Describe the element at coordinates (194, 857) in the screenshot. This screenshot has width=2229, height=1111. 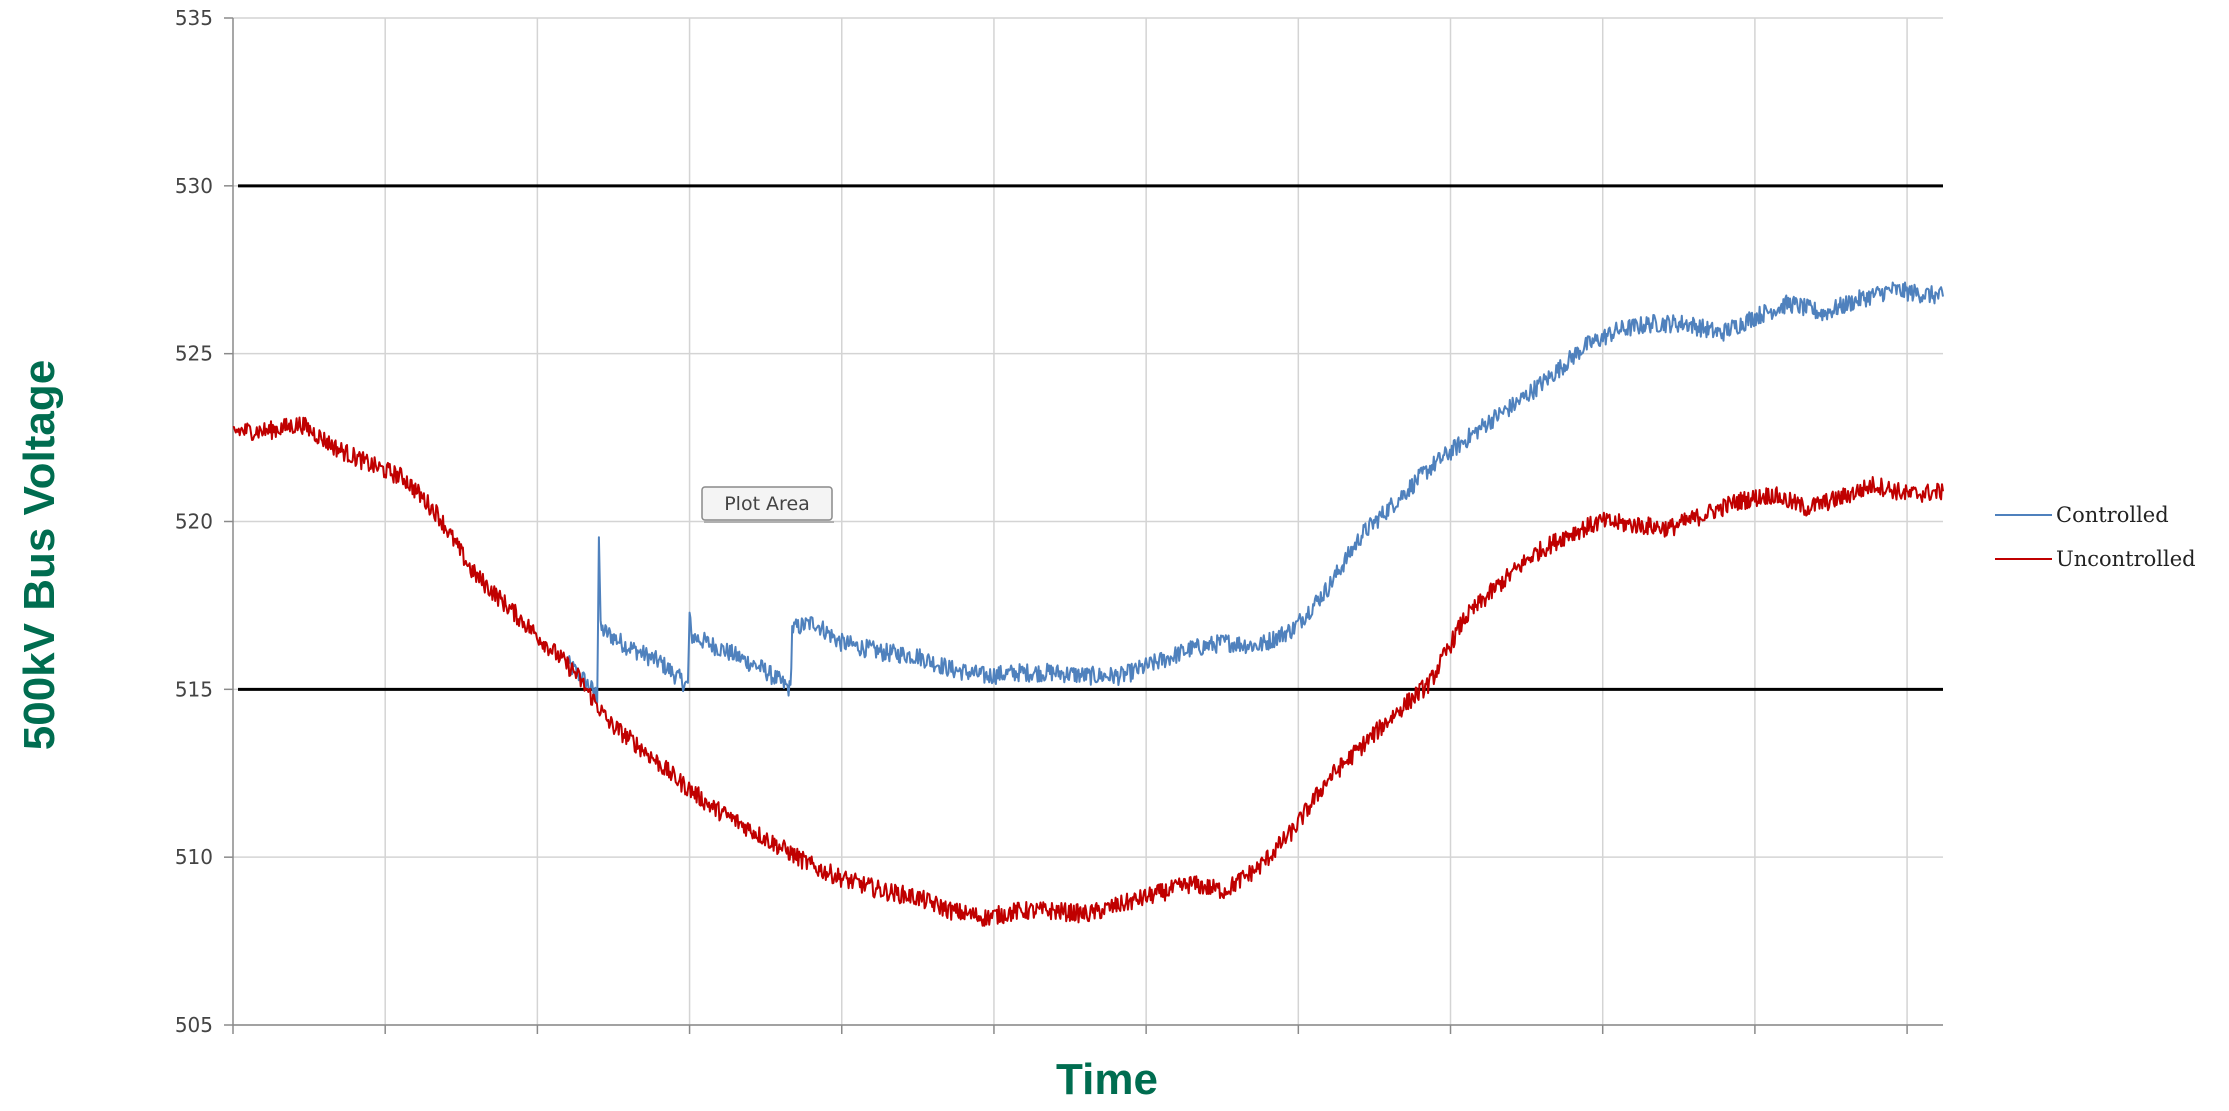
I see `y-tick-label: 510` at that location.